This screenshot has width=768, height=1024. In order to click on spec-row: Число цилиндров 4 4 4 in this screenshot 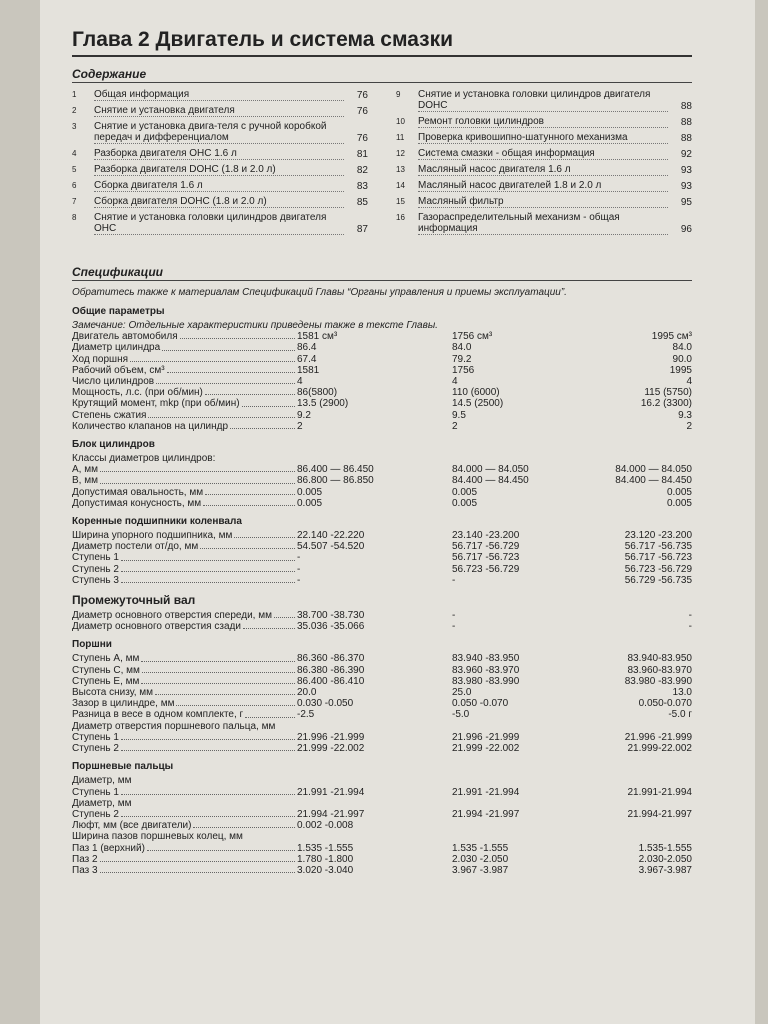, I will do `click(382, 381)`.